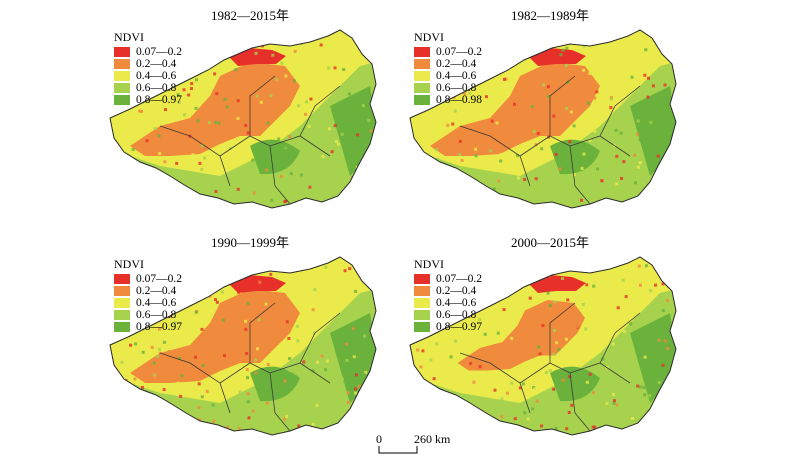 Image resolution: width=800 pixels, height=465 pixels. Describe the element at coordinates (422, 52) in the screenshot. I see `legend-swatch` at that location.